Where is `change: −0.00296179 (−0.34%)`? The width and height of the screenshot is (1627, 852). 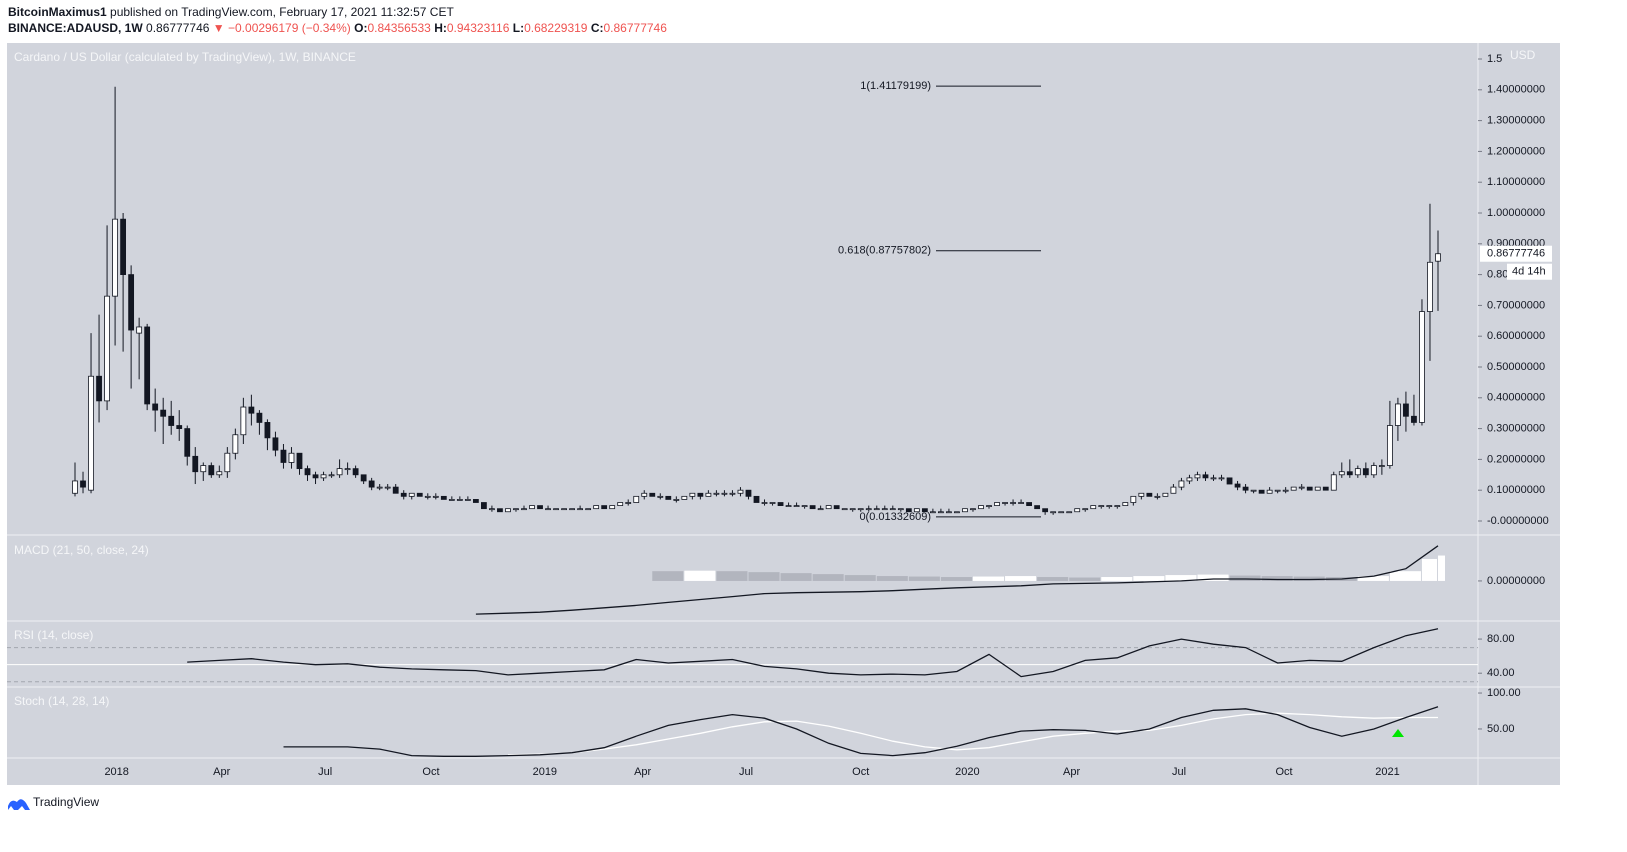
change: −0.00296179 (−0.34%) is located at coordinates (289, 28).